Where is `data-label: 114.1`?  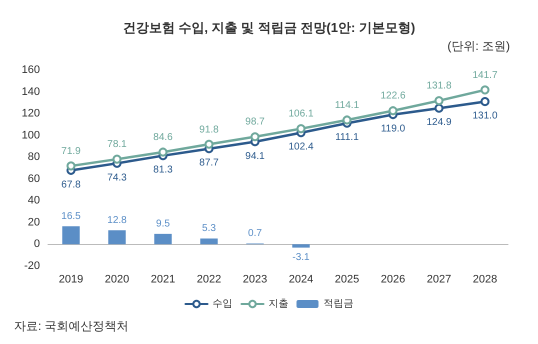
data-label: 114.1 is located at coordinates (347, 105).